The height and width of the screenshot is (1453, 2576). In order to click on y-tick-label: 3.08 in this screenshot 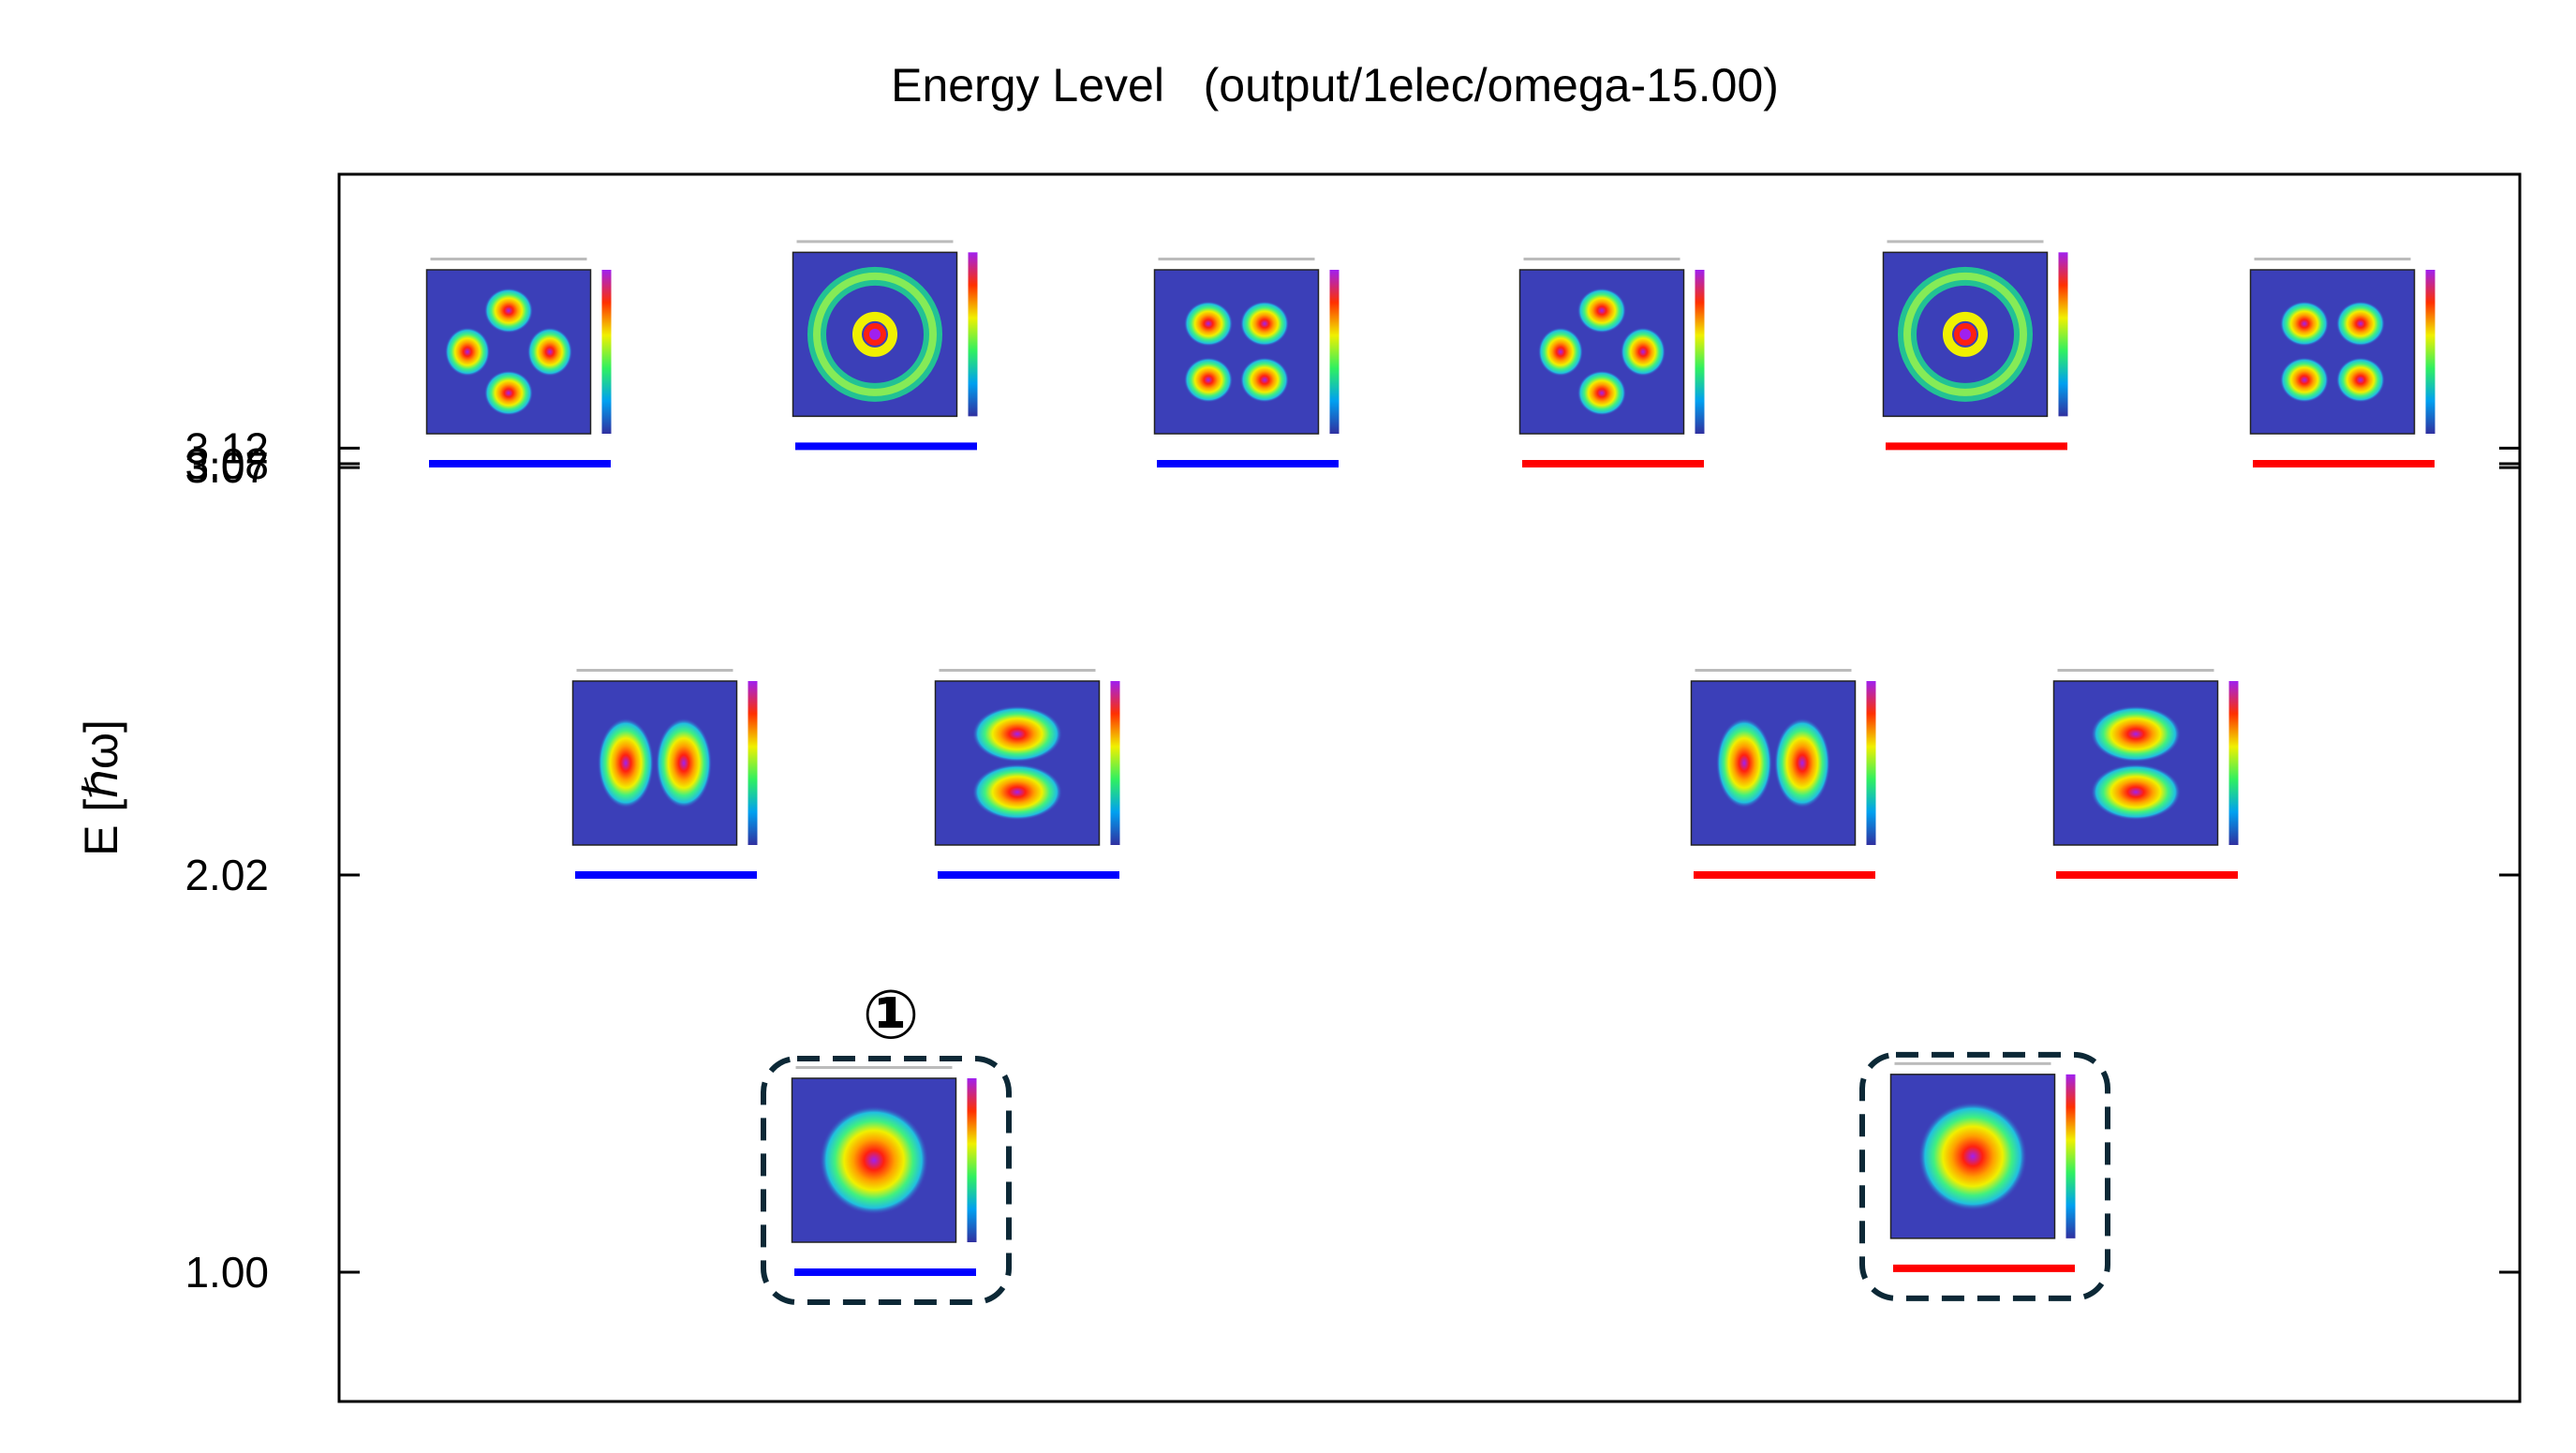, I will do `click(227, 463)`.